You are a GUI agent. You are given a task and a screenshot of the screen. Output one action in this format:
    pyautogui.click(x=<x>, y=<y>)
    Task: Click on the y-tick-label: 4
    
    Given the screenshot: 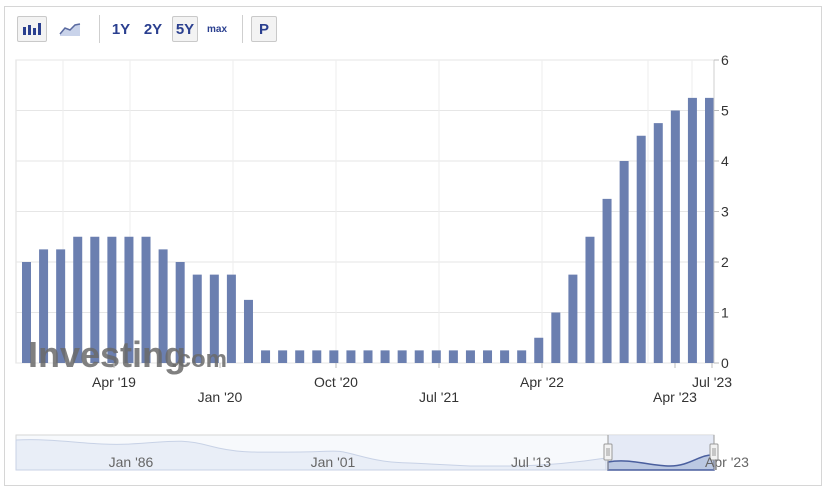 What is the action you would take?
    pyautogui.click(x=725, y=161)
    